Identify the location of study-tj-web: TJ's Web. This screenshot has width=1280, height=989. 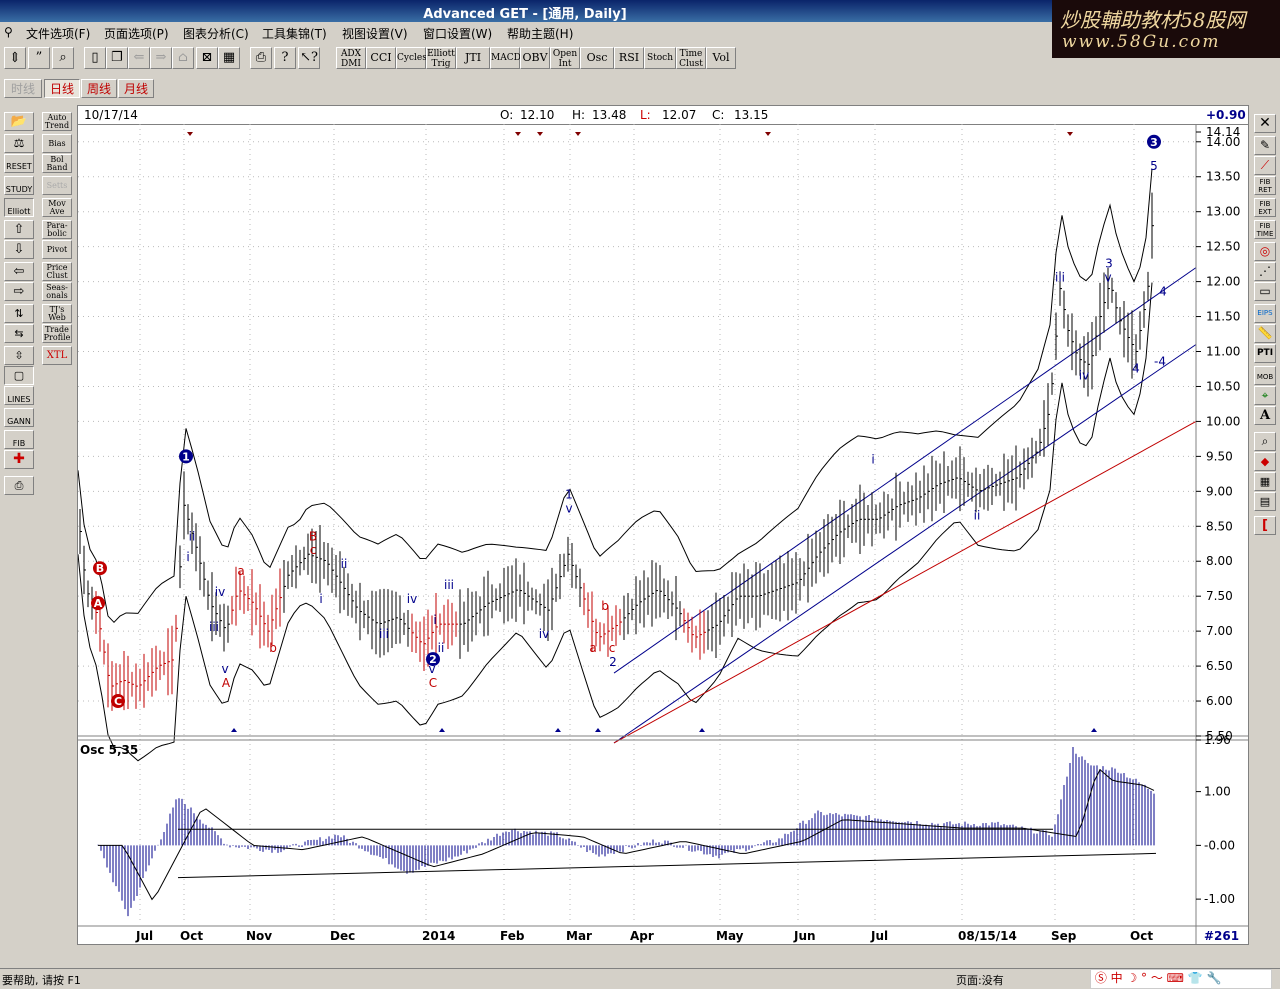
(57, 313).